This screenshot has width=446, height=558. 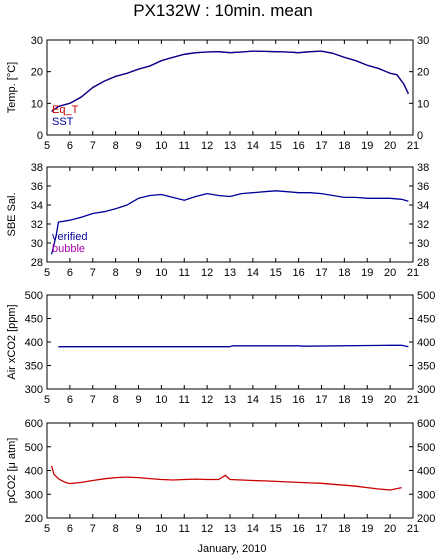 What do you see at coordinates (426, 424) in the screenshot?
I see `y-tick-label-right: 600` at bounding box center [426, 424].